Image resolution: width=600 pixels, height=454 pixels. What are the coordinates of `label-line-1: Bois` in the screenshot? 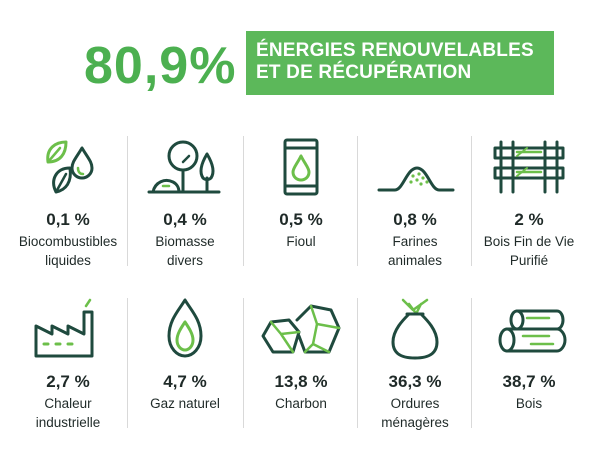 It's located at (529, 403).